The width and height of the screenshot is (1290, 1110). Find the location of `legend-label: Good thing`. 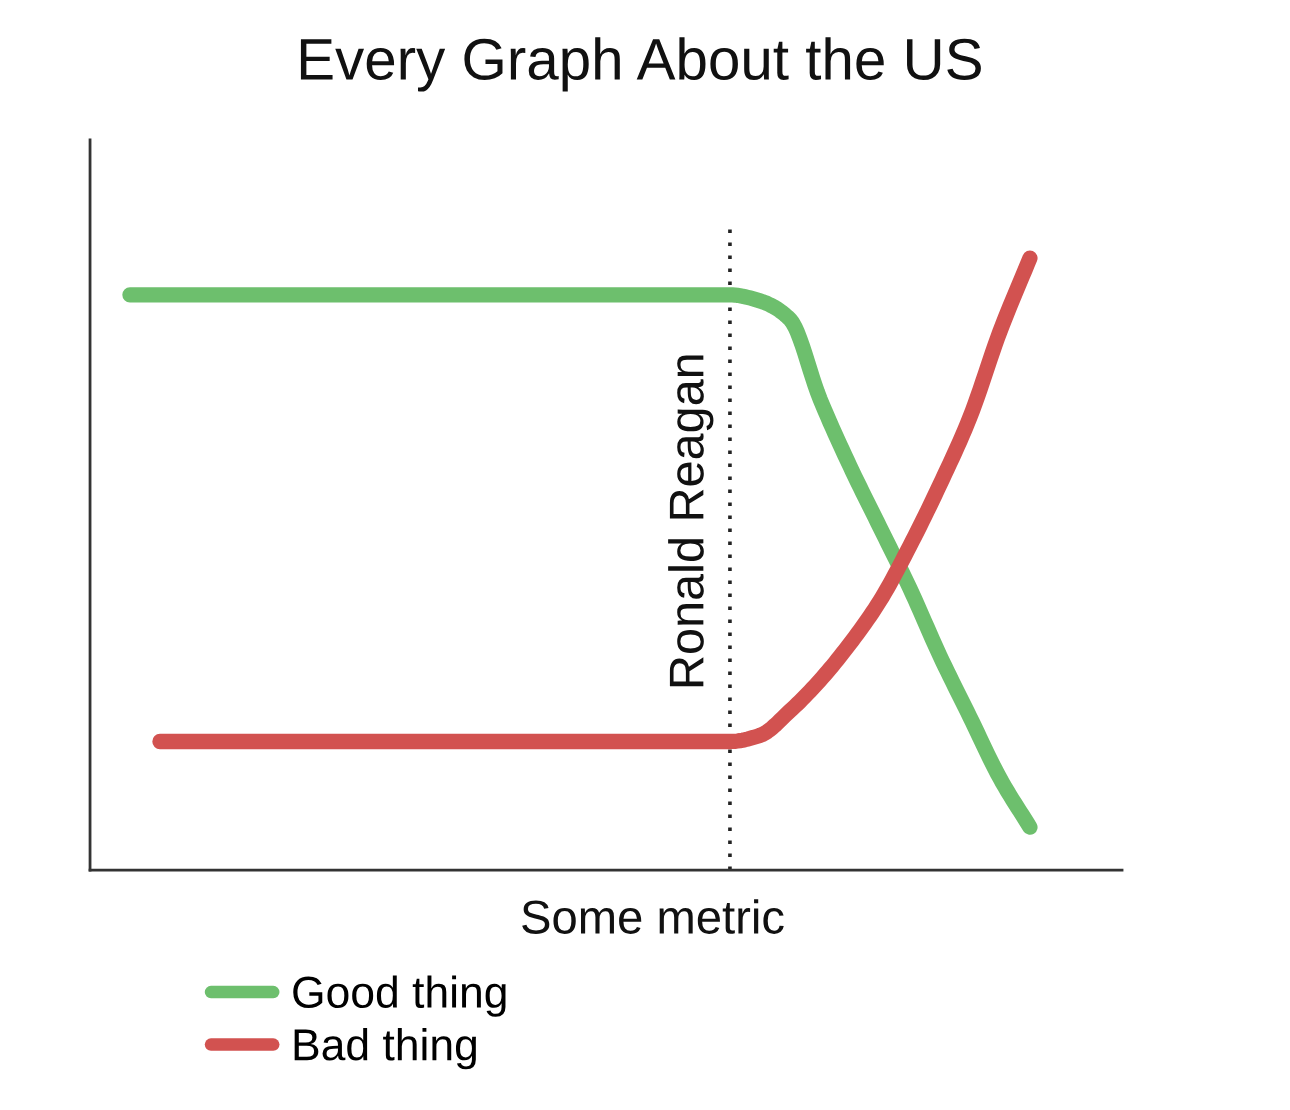

legend-label: Good thing is located at coordinates (399, 996).